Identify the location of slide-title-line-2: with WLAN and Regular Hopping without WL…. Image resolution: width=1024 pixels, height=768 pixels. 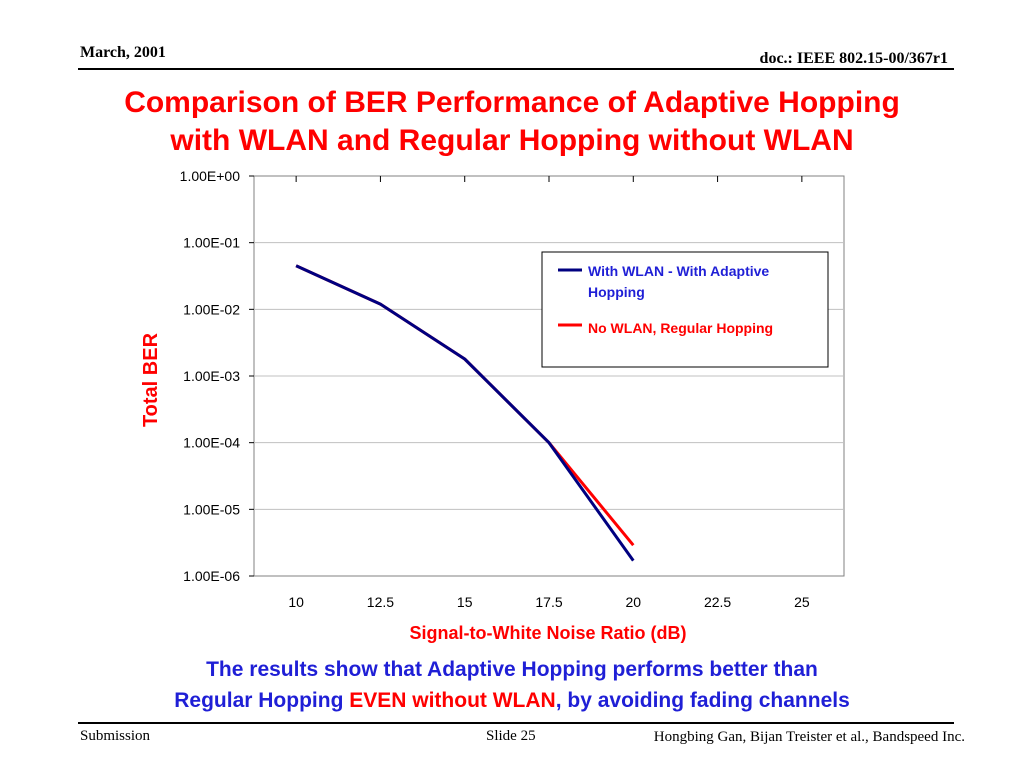
(512, 140).